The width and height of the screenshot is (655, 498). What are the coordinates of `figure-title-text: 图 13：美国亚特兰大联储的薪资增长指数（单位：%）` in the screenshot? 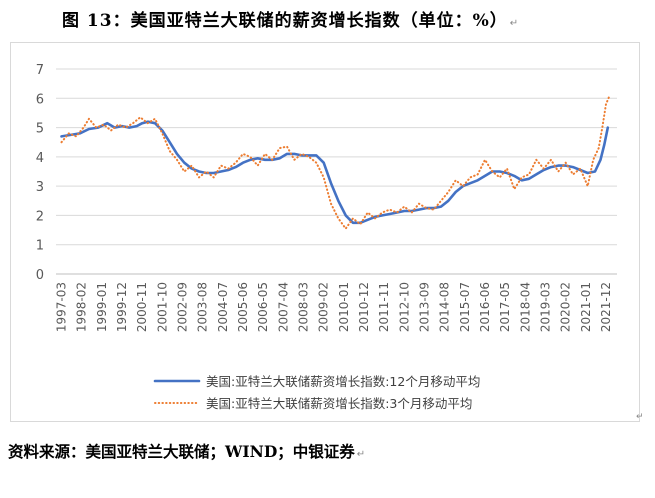 It's located at (285, 21).